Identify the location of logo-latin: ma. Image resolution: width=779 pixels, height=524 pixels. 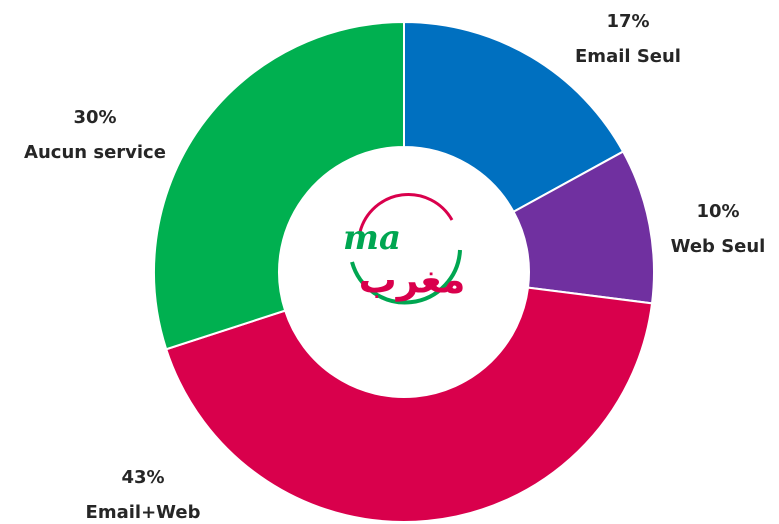
(372, 238).